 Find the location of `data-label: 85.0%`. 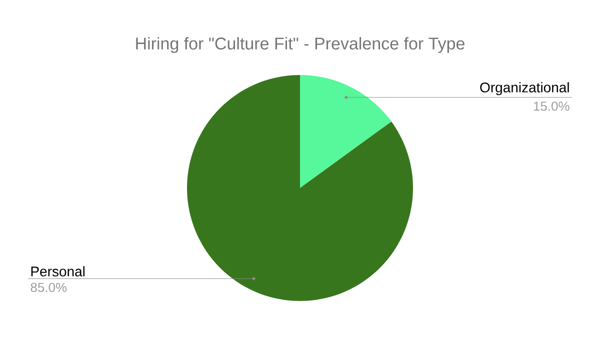

data-label: 85.0% is located at coordinates (48, 287).